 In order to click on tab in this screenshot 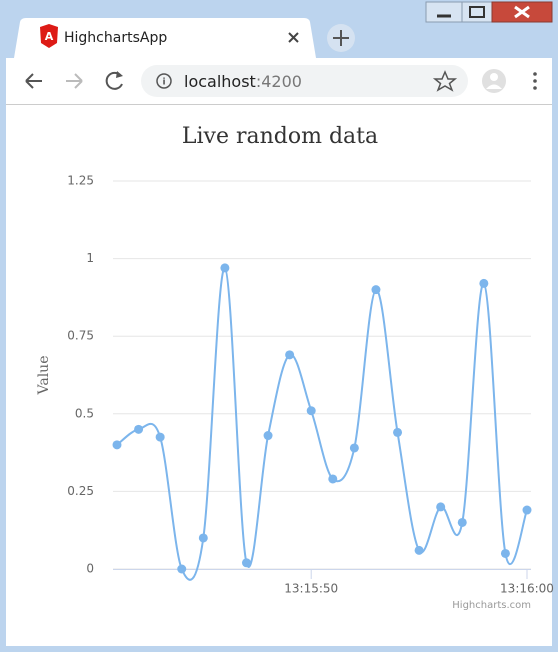, I will do `click(165, 38)`.